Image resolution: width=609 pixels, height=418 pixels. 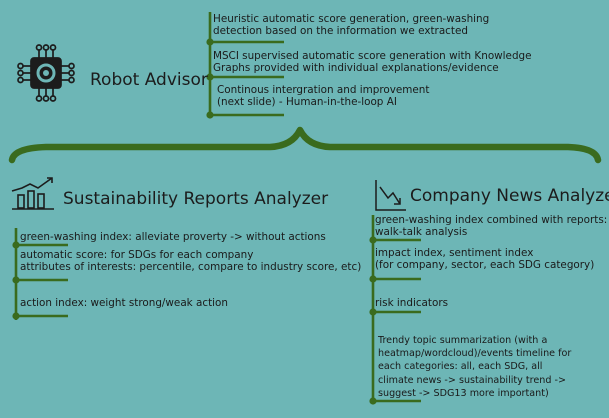 I want to click on company-news-item-4-line-2: heatmap/wordcloud)/events timeline for, so click(x=475, y=354).